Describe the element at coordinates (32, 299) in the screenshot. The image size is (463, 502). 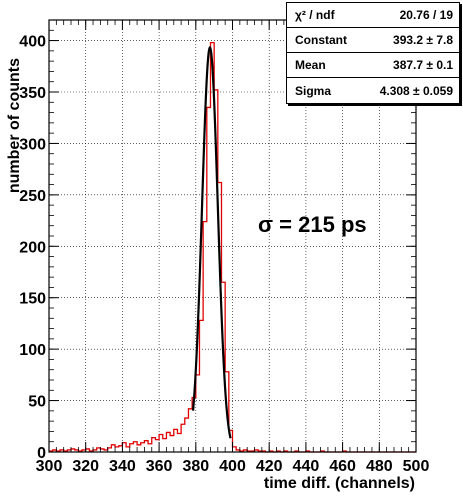
I see `y-tick-label: 150` at that location.